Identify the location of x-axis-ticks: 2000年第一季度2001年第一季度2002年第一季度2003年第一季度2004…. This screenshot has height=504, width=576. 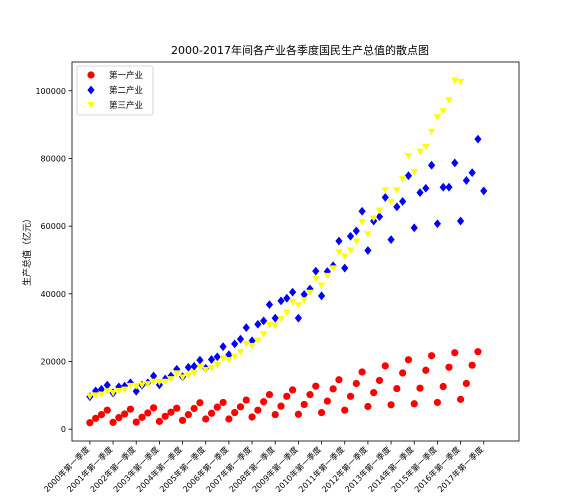
(263, 467).